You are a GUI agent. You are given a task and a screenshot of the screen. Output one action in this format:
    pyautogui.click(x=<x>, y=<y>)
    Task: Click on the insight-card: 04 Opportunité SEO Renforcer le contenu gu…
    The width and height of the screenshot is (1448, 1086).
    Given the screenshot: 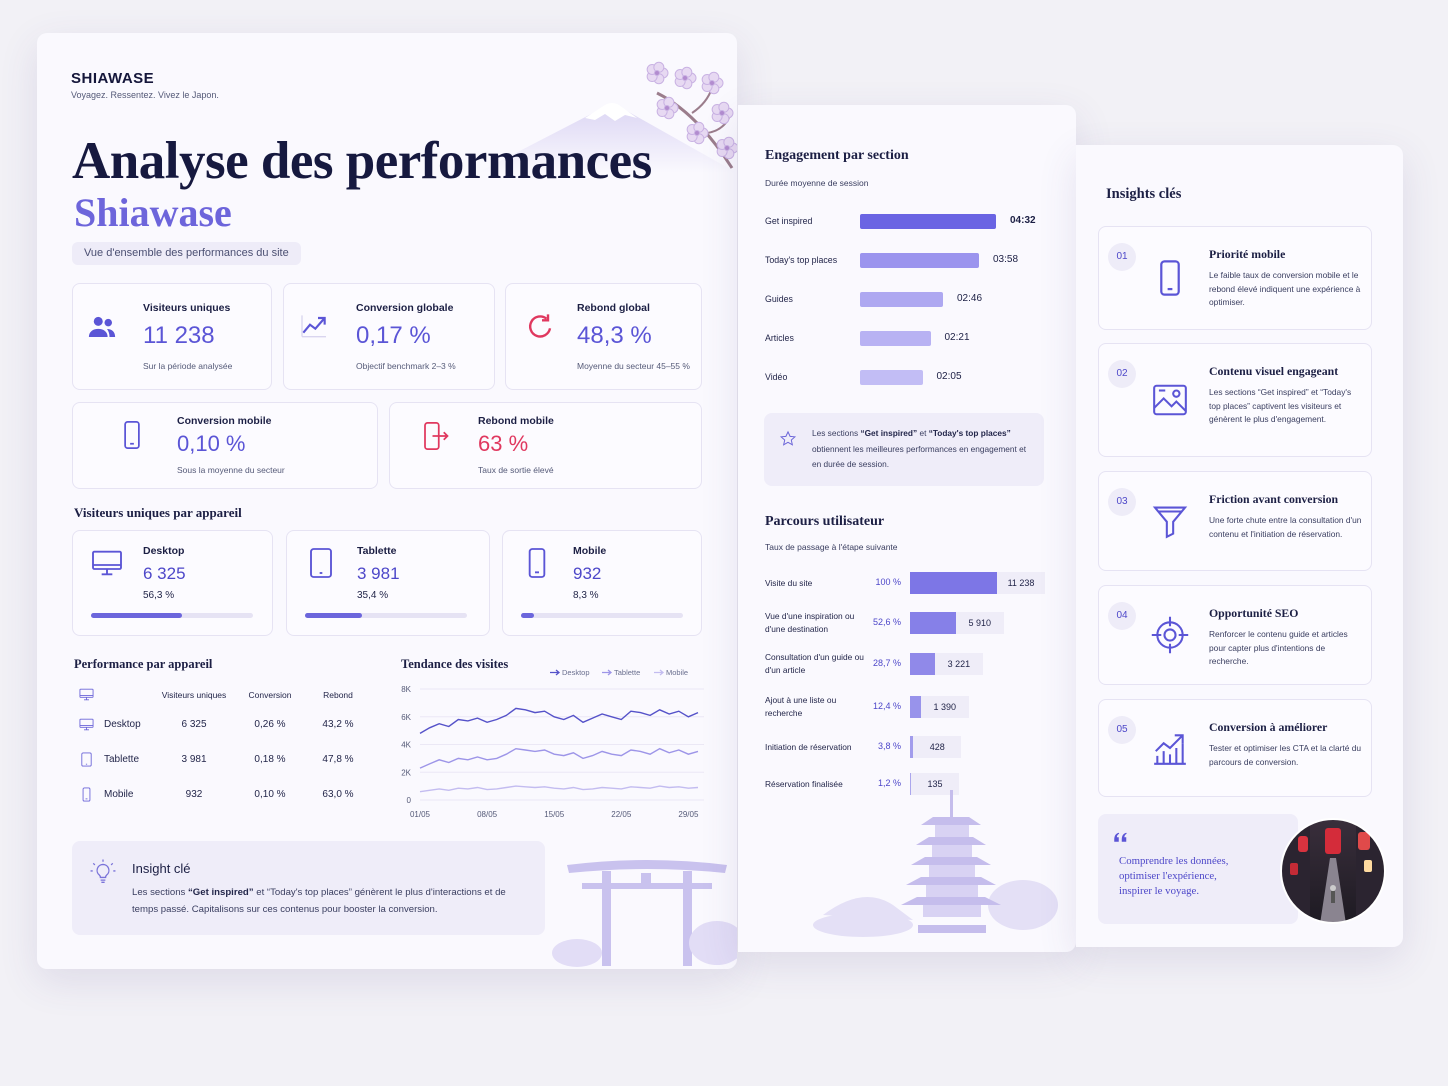 What is the action you would take?
    pyautogui.click(x=1235, y=635)
    